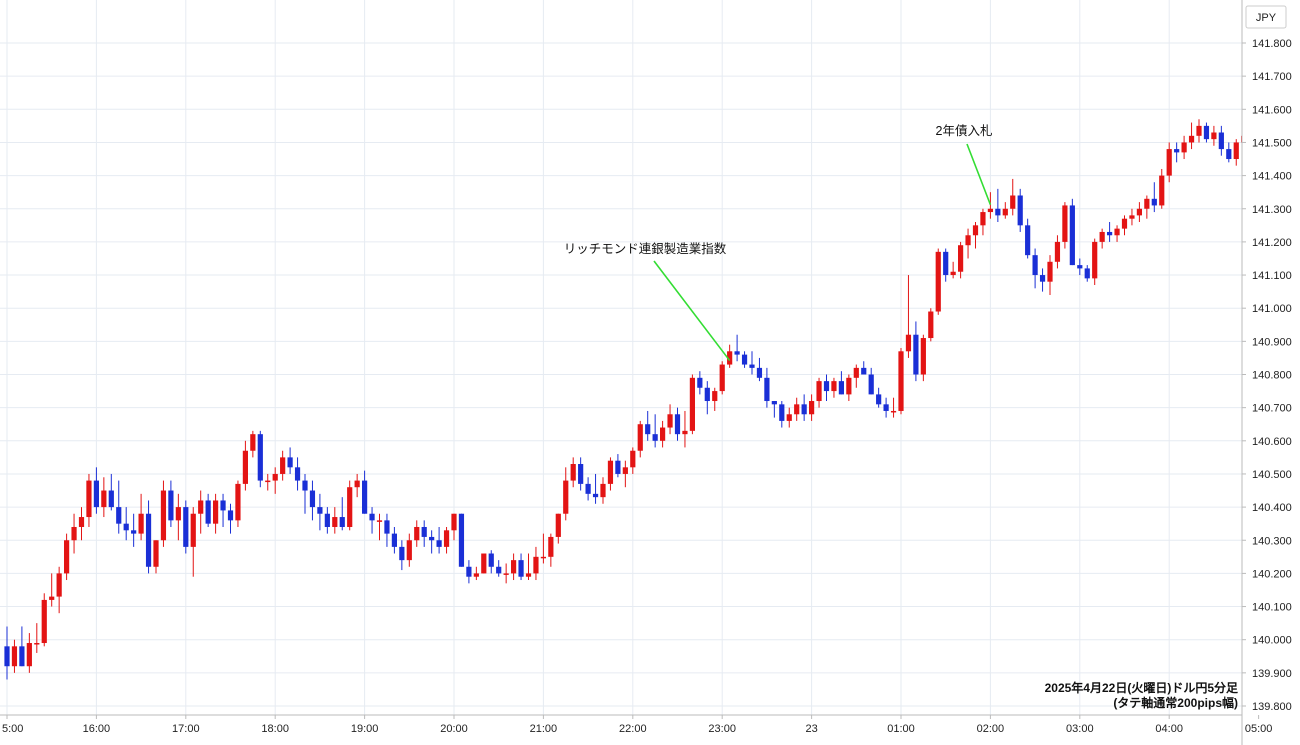  What do you see at coordinates (1175, 702) in the screenshot?
I see `caption-line-2: (タテ軸通常200pips幅)` at bounding box center [1175, 702].